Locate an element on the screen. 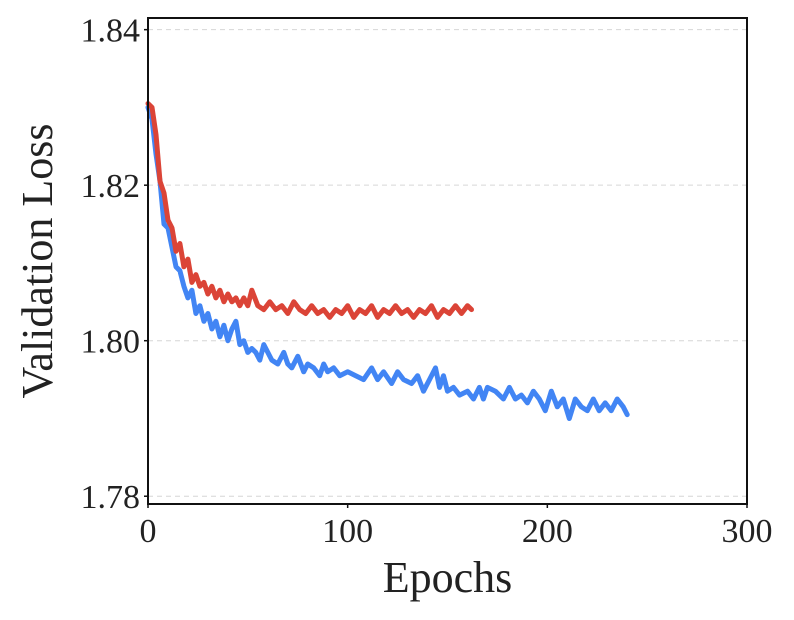  x-tick-label: 200 is located at coordinates (547, 531).